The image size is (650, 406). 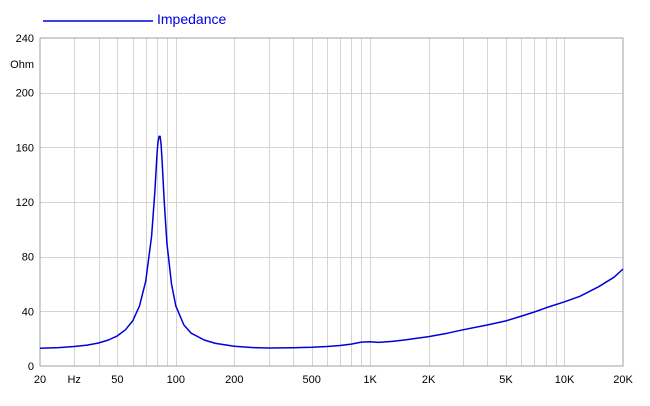 I want to click on x-axis-unit-label: Hz, so click(x=73, y=380).